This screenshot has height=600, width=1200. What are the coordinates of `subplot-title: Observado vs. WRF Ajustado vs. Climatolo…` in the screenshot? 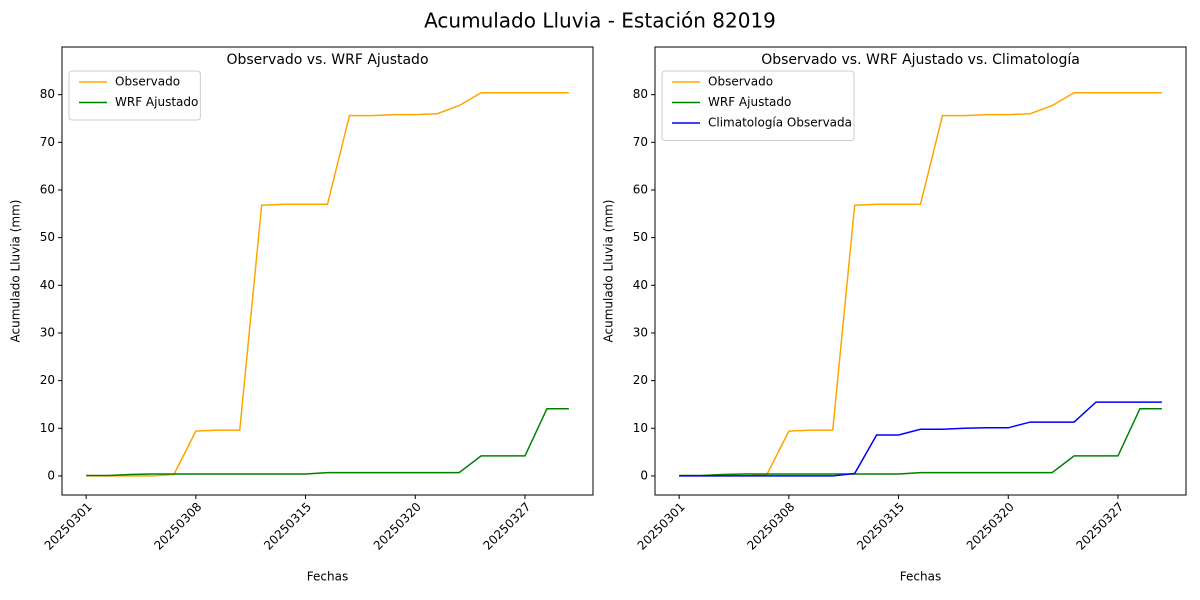 It's located at (920, 60).